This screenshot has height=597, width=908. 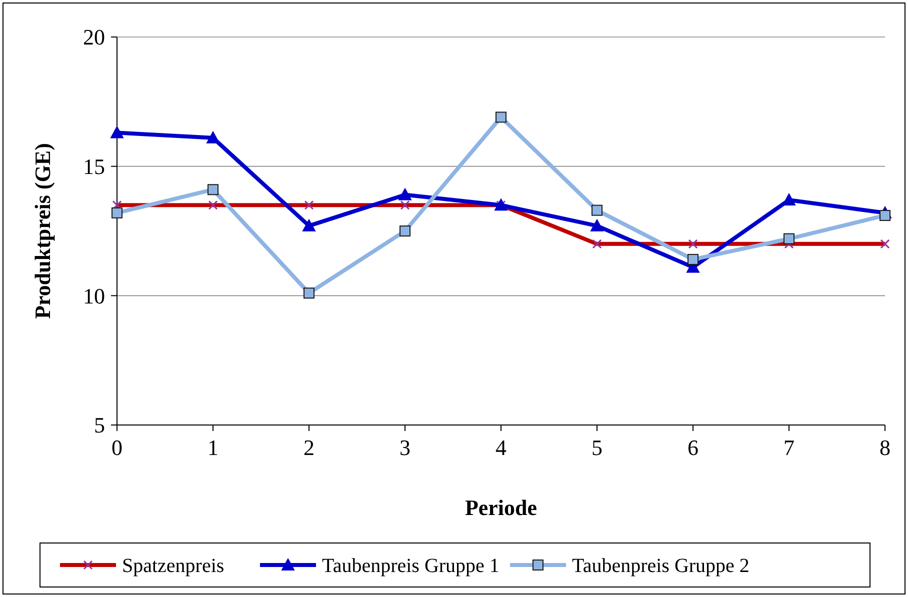 What do you see at coordinates (885, 447) in the screenshot?
I see `x-tick-label: 8` at bounding box center [885, 447].